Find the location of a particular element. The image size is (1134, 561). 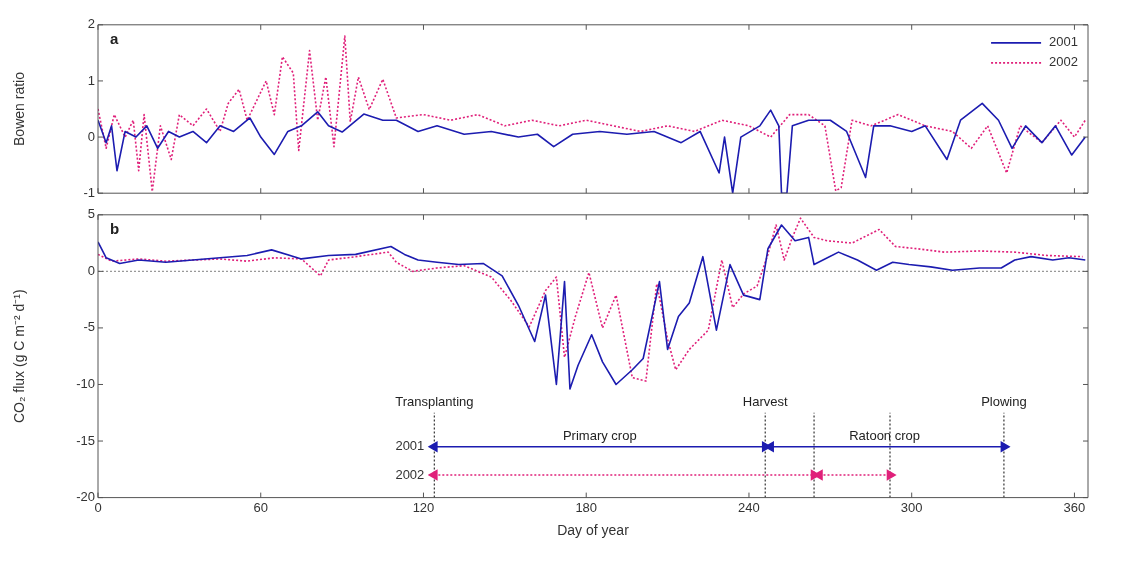

y-tick-label: 2 is located at coordinates (91, 24).